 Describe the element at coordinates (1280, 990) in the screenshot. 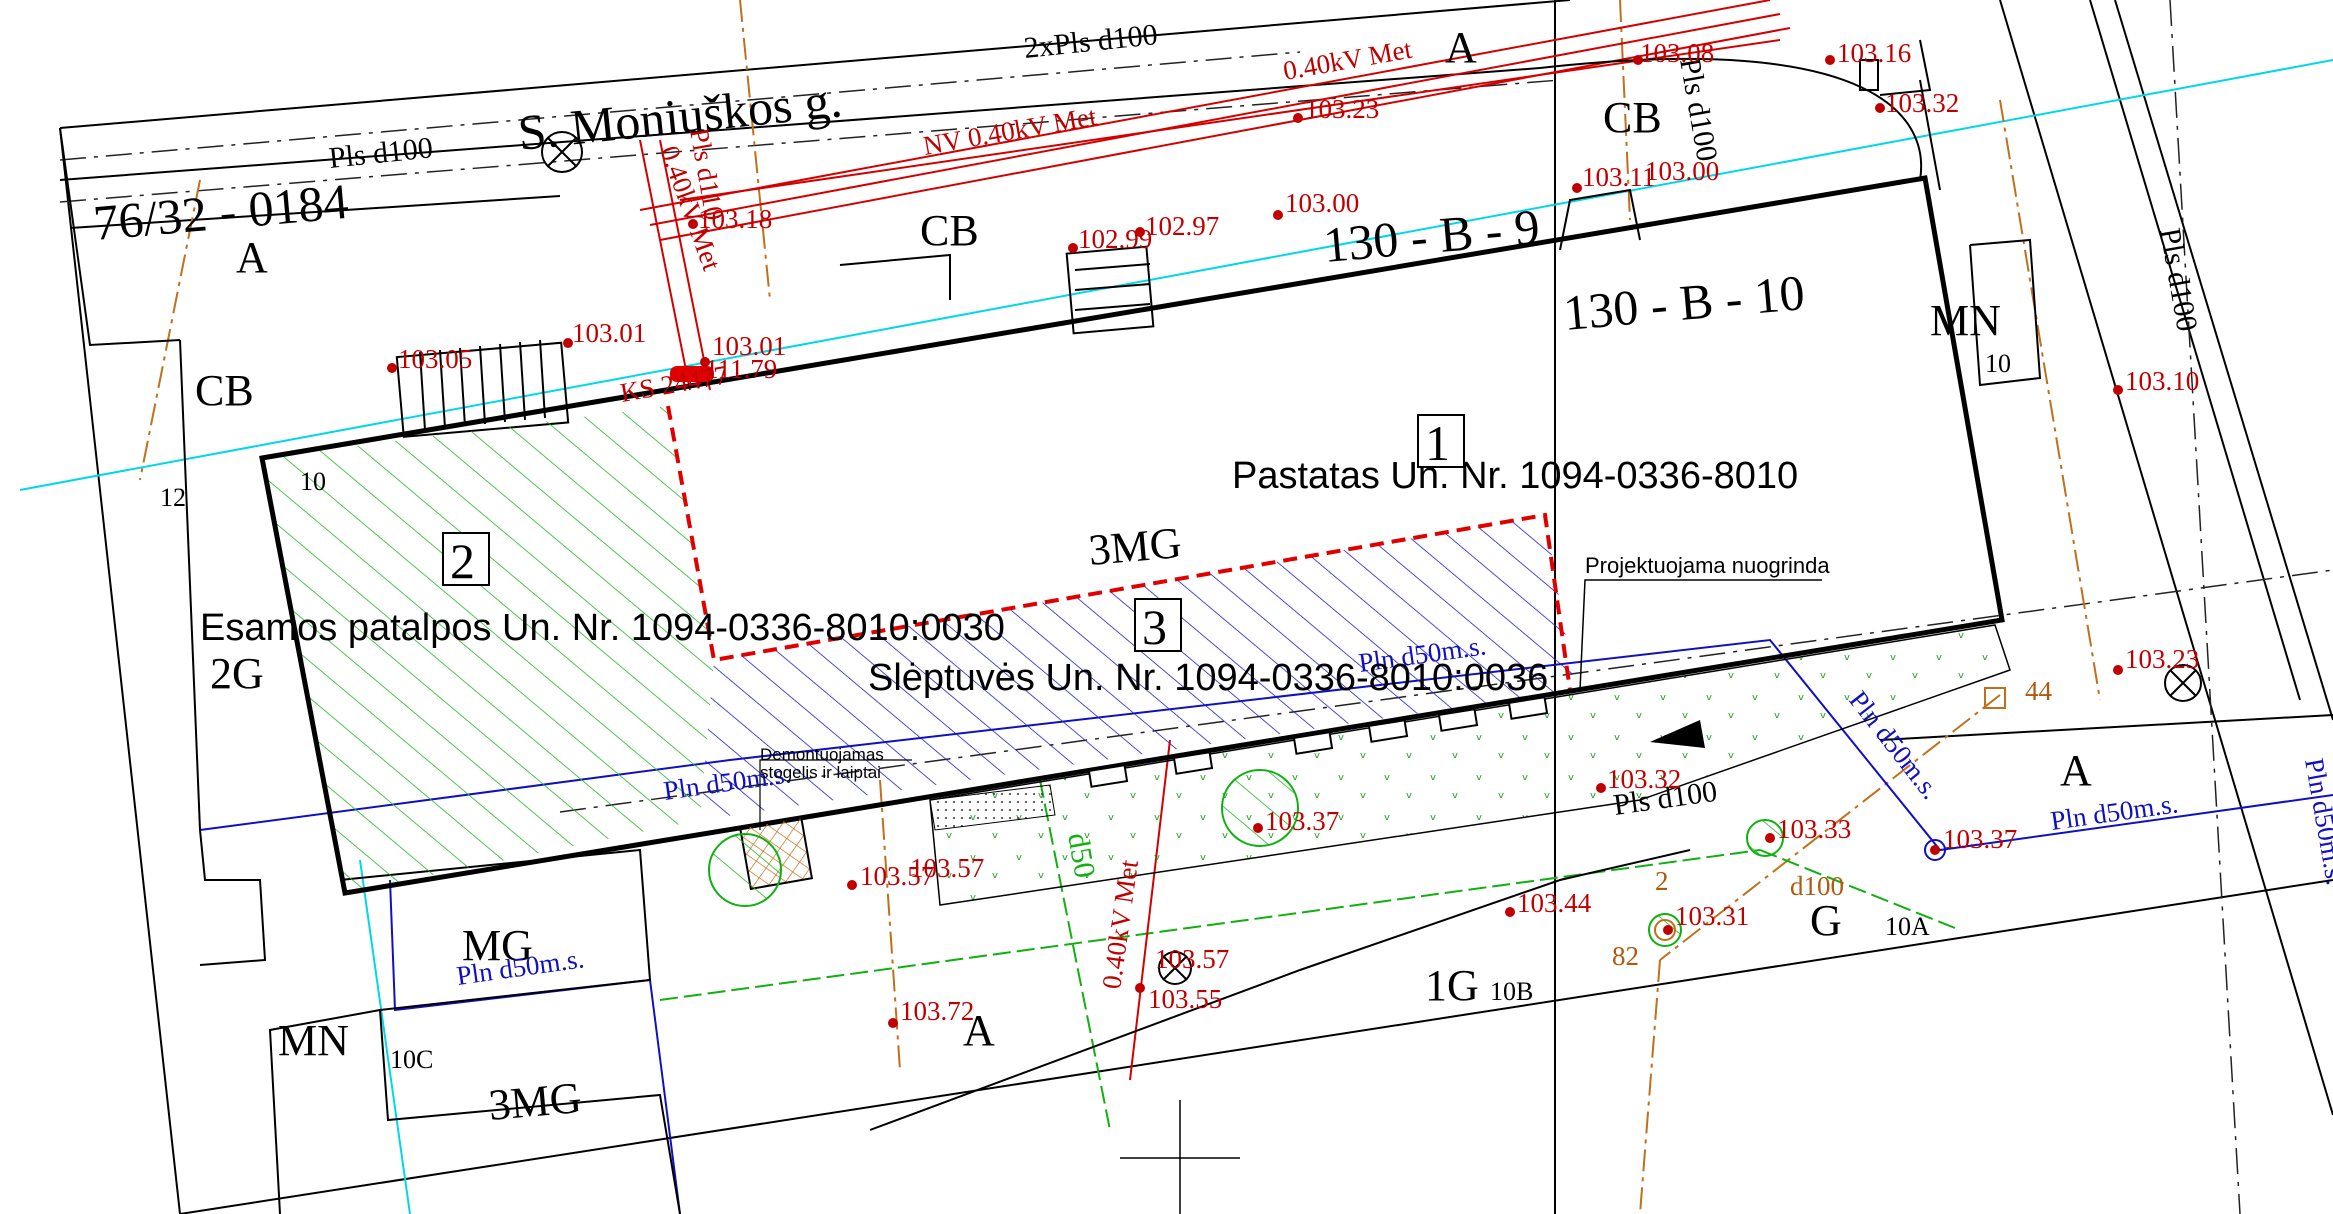

I see `black-service-line` at that location.